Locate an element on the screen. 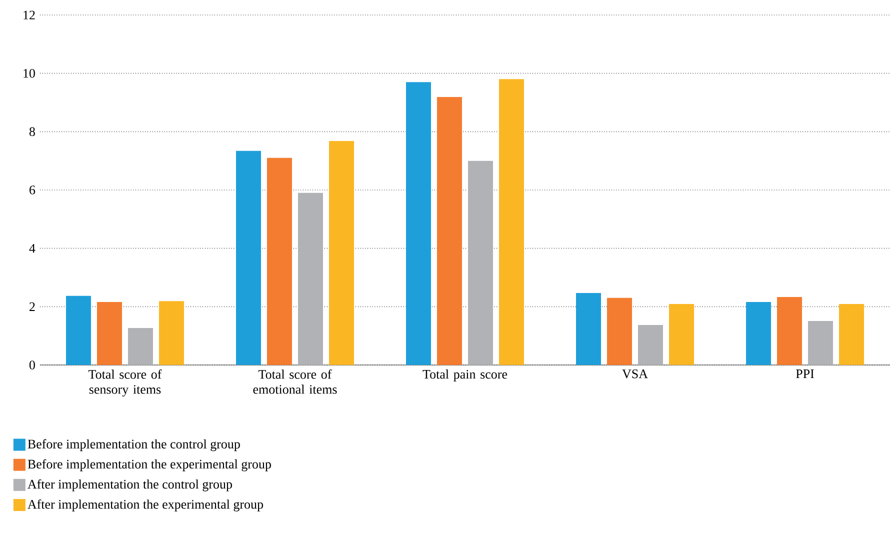 The image size is (894, 552). x-tick-label: Total score of sensory items is located at coordinates (125, 383).